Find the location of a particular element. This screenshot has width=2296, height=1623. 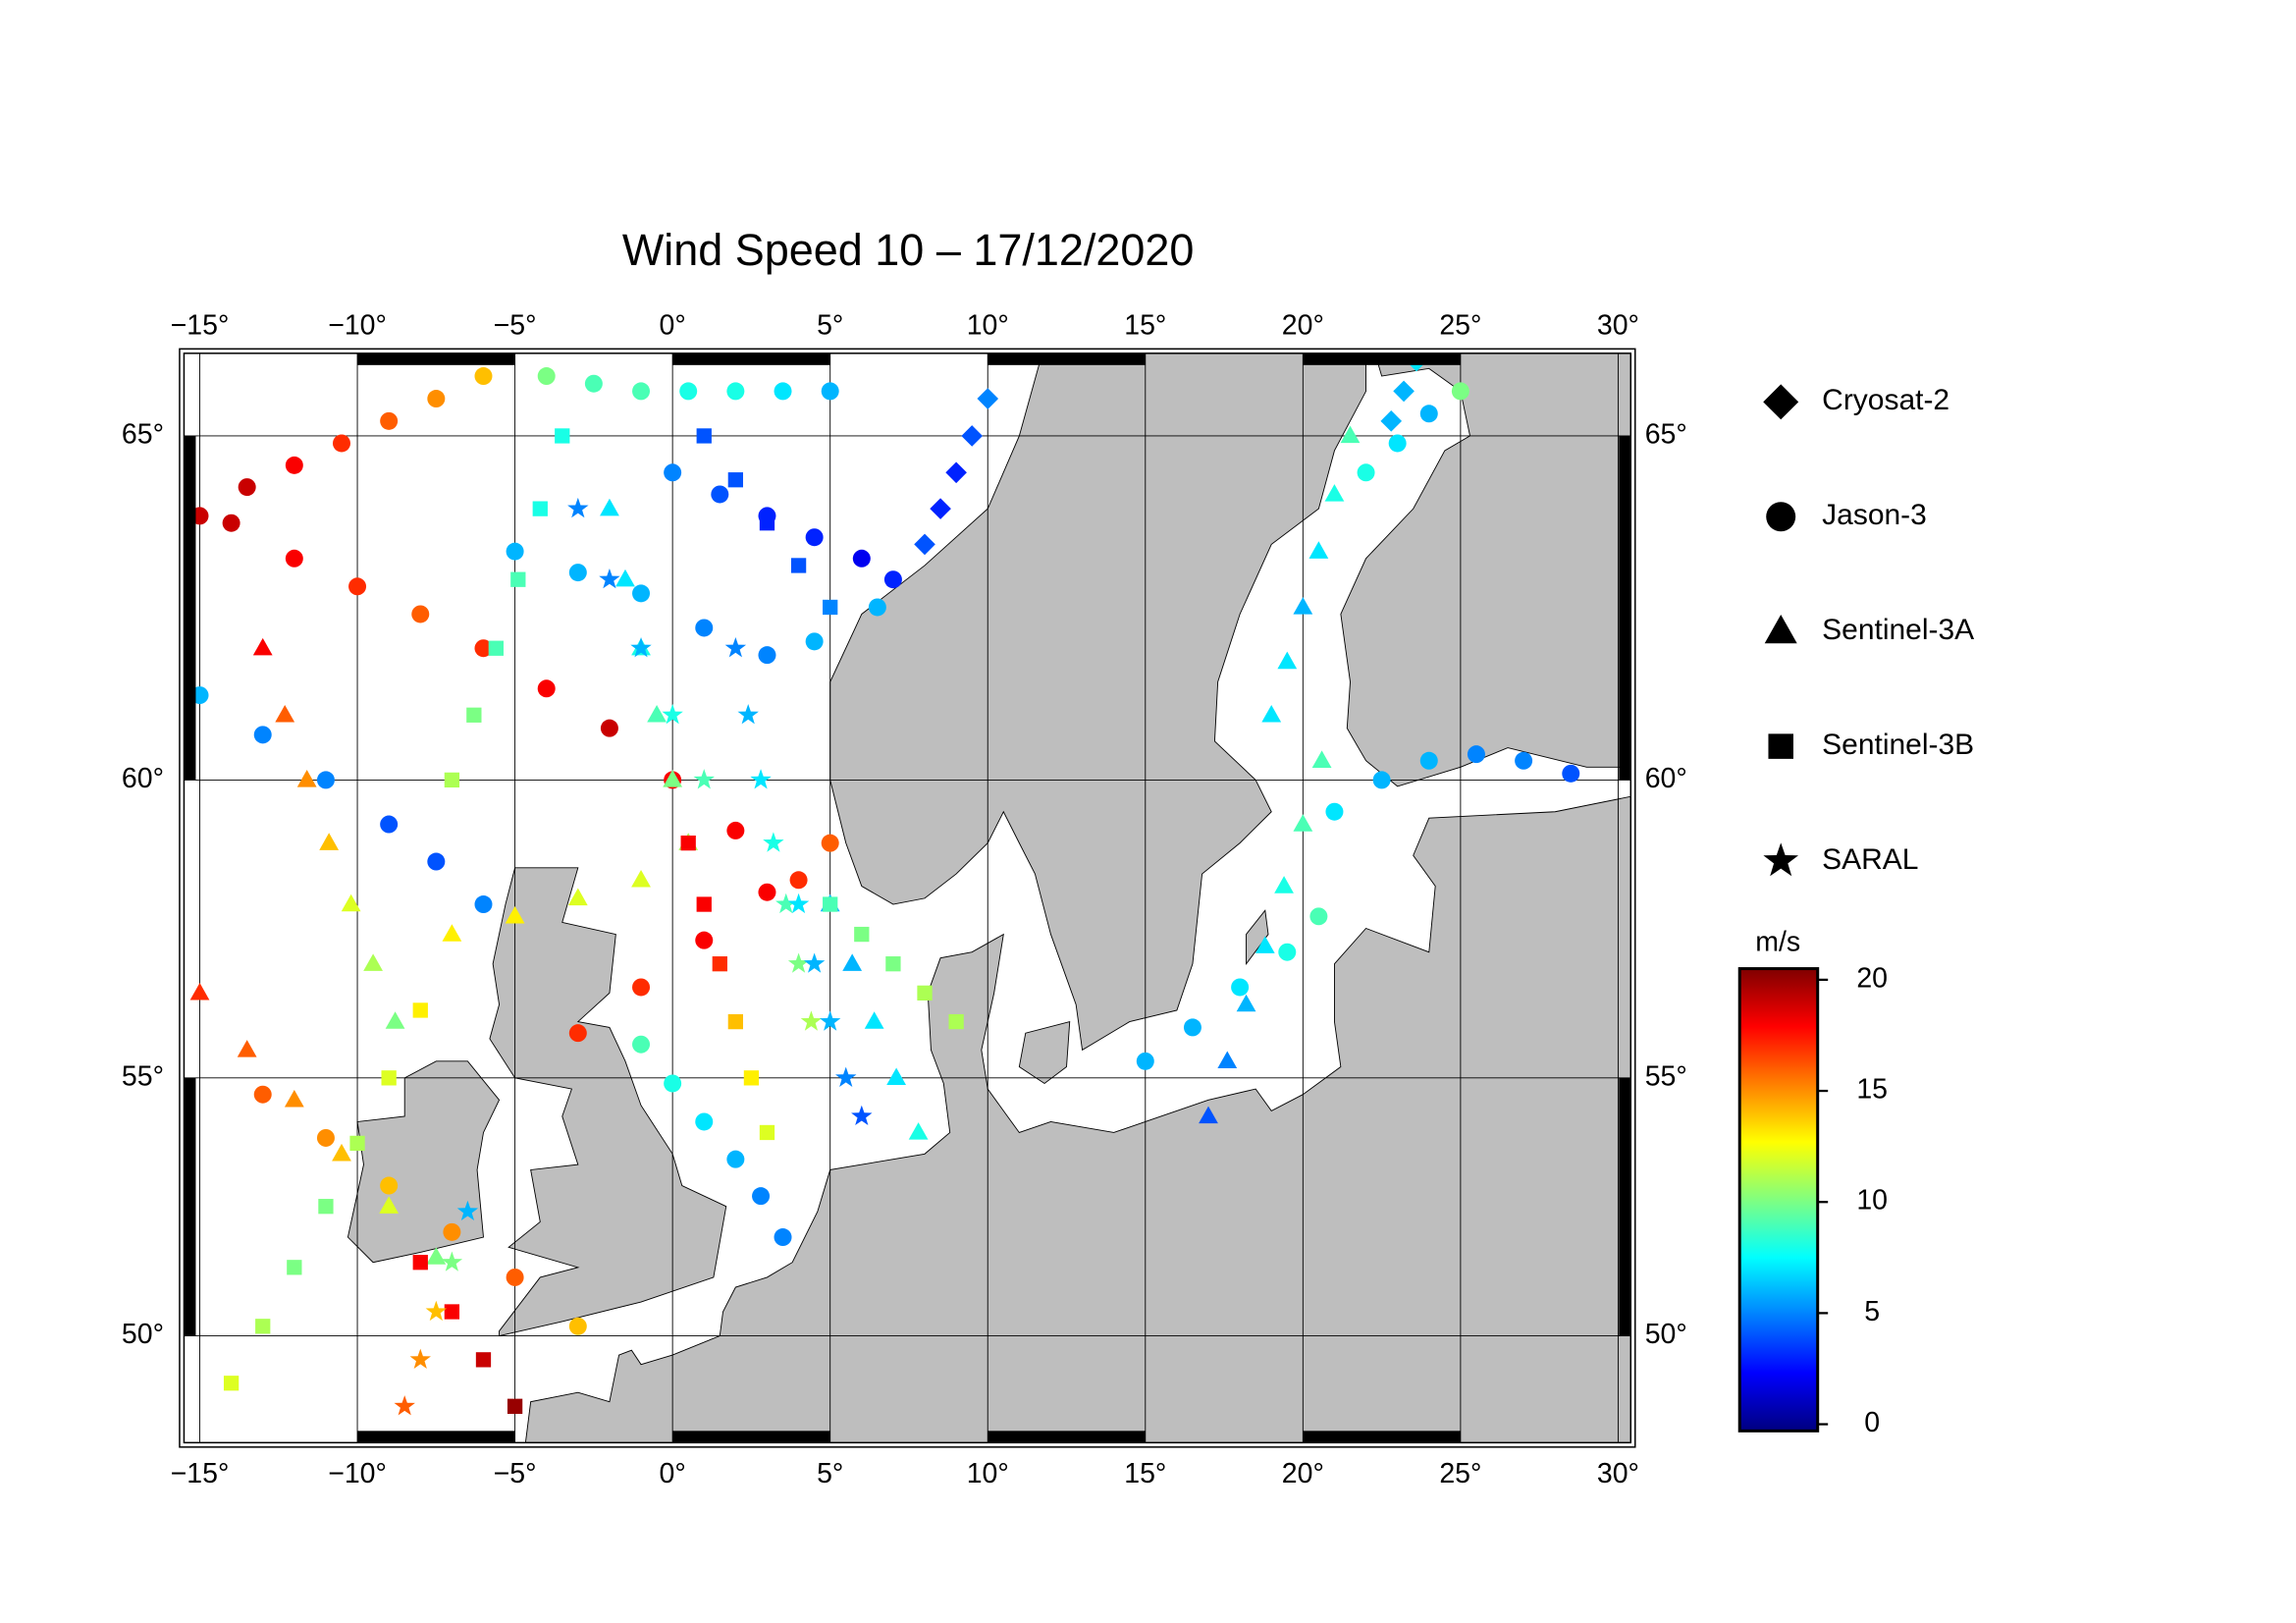

y-tick-label: 60° is located at coordinates (1666, 778).